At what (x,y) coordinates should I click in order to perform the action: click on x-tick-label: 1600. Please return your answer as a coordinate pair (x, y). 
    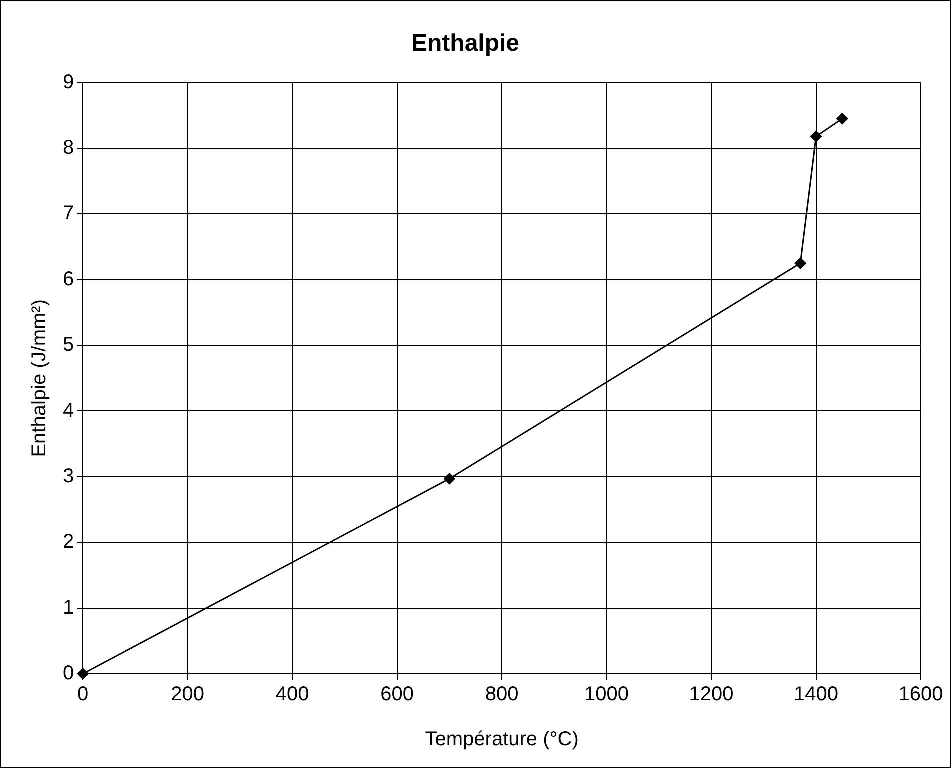
    Looking at the image, I should click on (921, 695).